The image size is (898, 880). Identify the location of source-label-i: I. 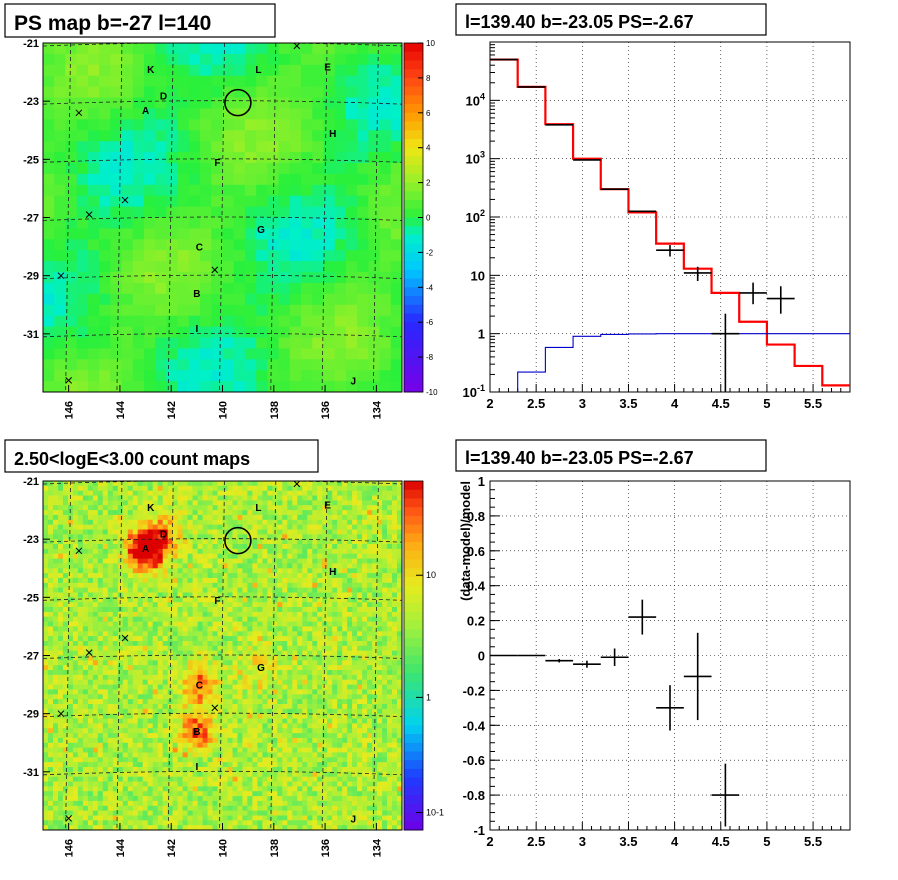
(196, 329).